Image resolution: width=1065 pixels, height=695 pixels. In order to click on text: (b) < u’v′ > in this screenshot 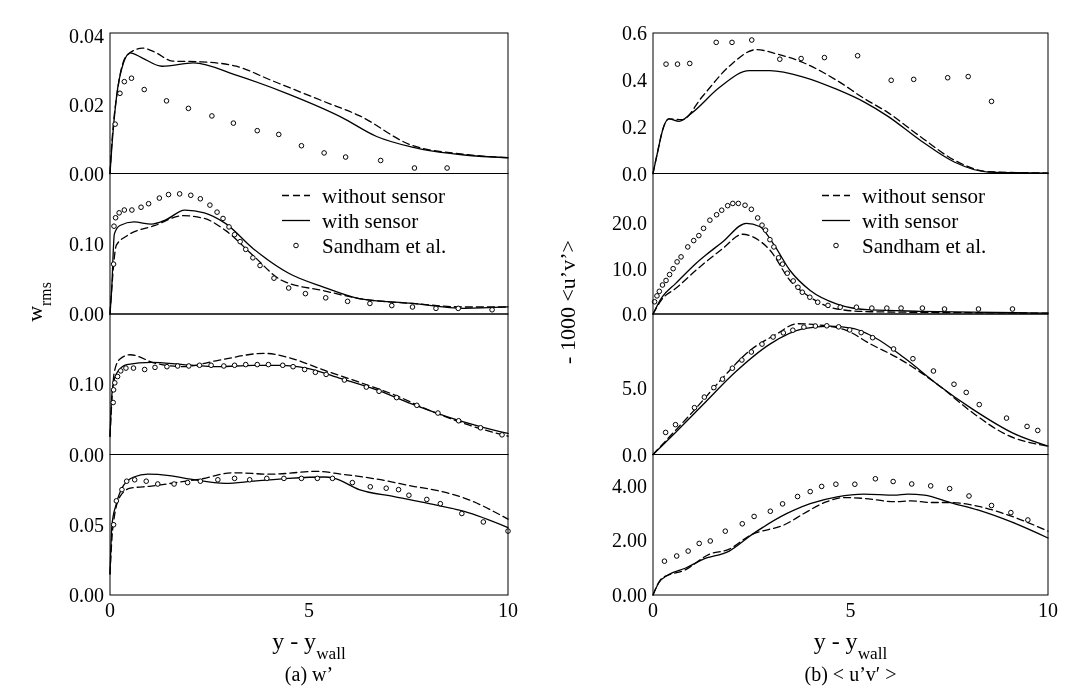, I will do `click(850, 674)`.